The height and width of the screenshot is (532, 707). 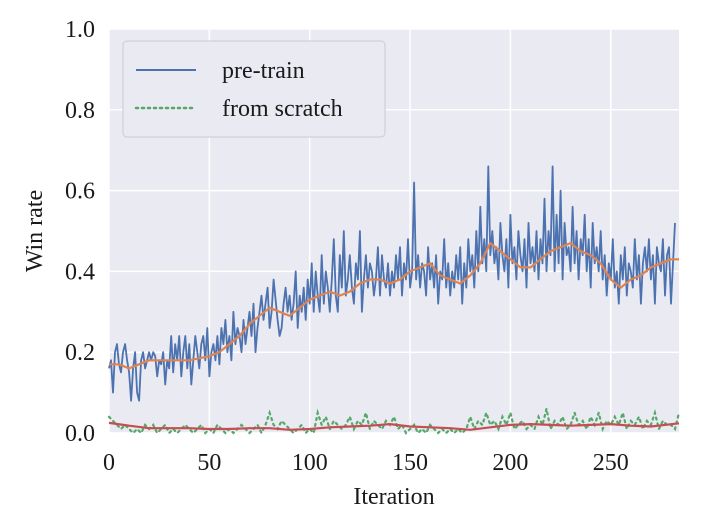 What do you see at coordinates (263, 71) in the screenshot?
I see `legend-pretrain-label: pre-train` at bounding box center [263, 71].